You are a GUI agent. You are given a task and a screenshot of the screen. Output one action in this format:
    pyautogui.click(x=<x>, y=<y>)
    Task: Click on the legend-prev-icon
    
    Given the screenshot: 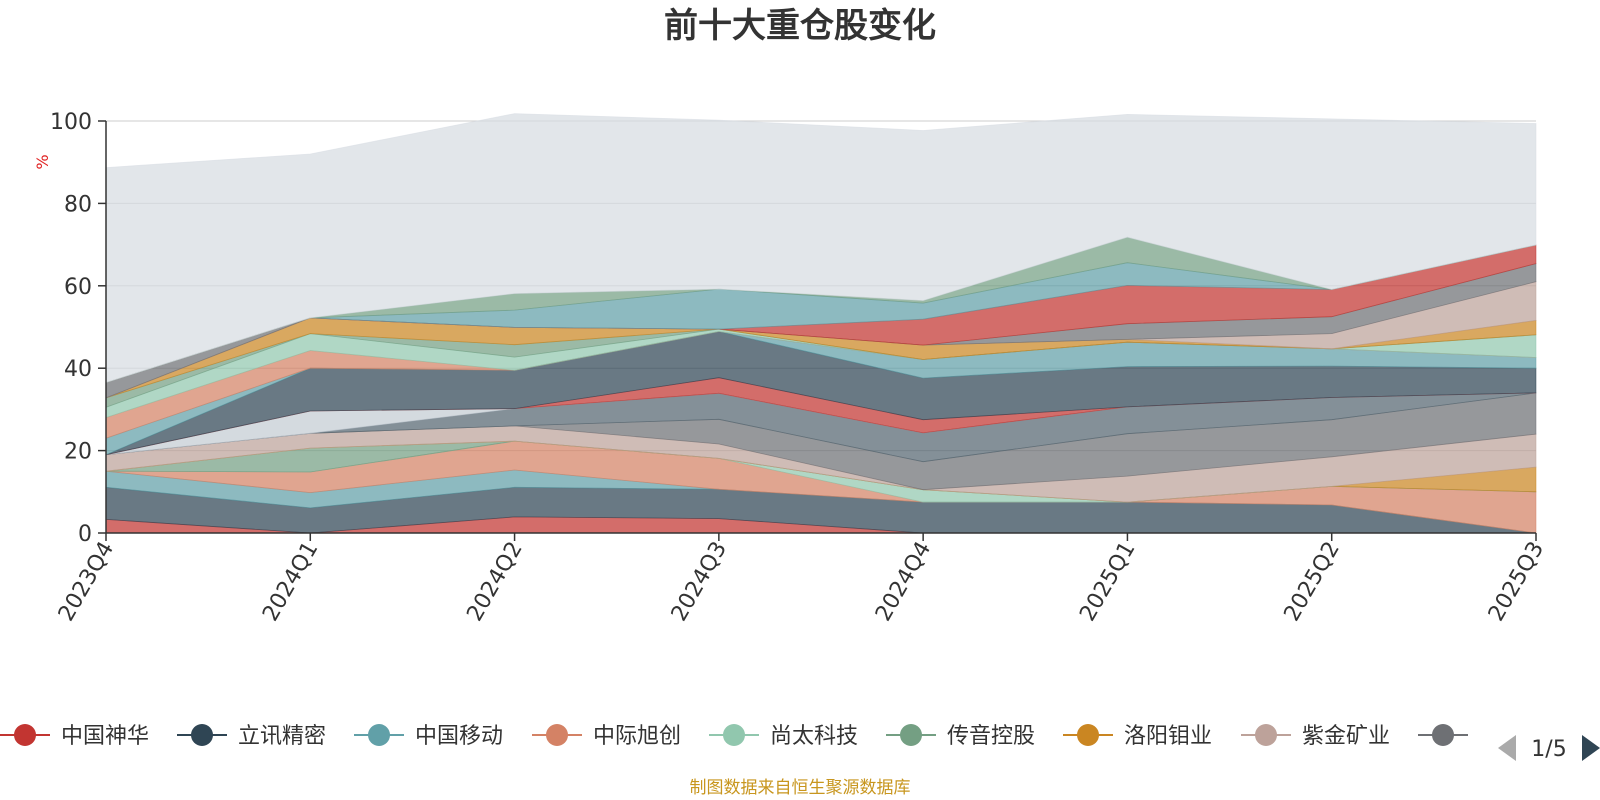 What is the action you would take?
    pyautogui.click(x=1507, y=748)
    